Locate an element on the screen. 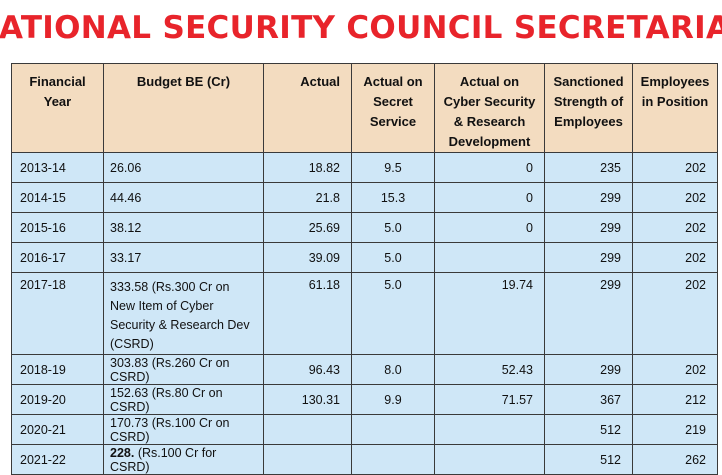 This screenshot has width=722, height=475. cell-employees: 212 is located at coordinates (675, 399).